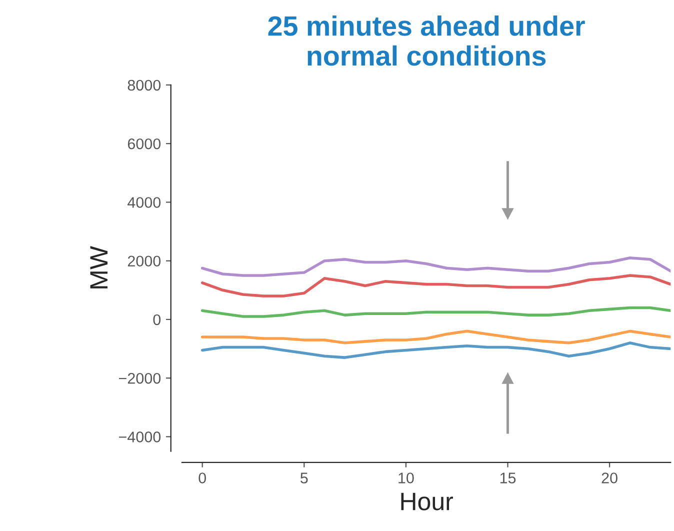 Image resolution: width=674 pixels, height=531 pixels. What do you see at coordinates (99, 267) in the screenshot?
I see `y-axis-title: MW` at bounding box center [99, 267].